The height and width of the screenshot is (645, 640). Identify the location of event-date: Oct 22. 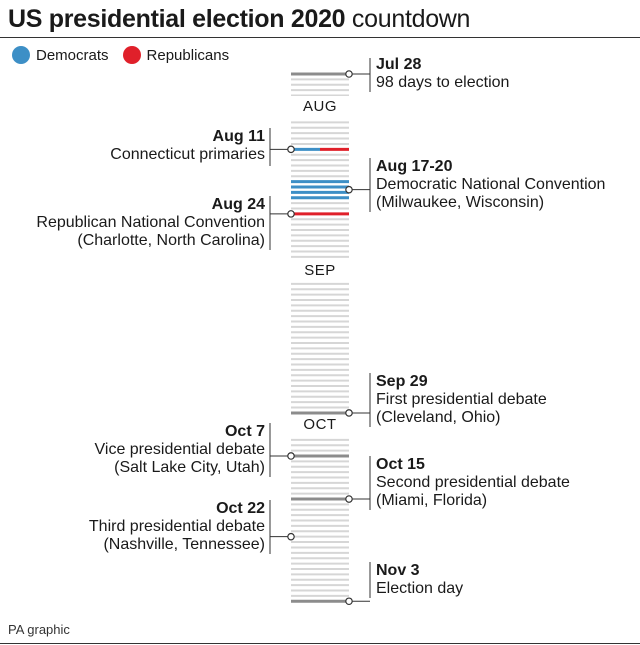
(240, 508).